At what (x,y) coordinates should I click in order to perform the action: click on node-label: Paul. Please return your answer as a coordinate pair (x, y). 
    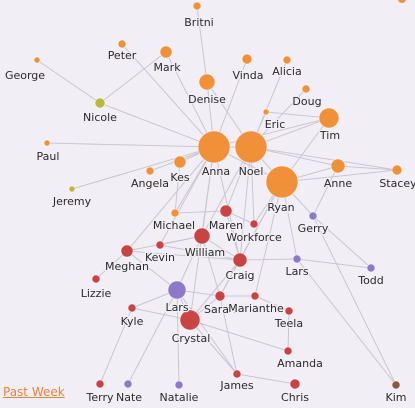
    Looking at the image, I should click on (48, 156).